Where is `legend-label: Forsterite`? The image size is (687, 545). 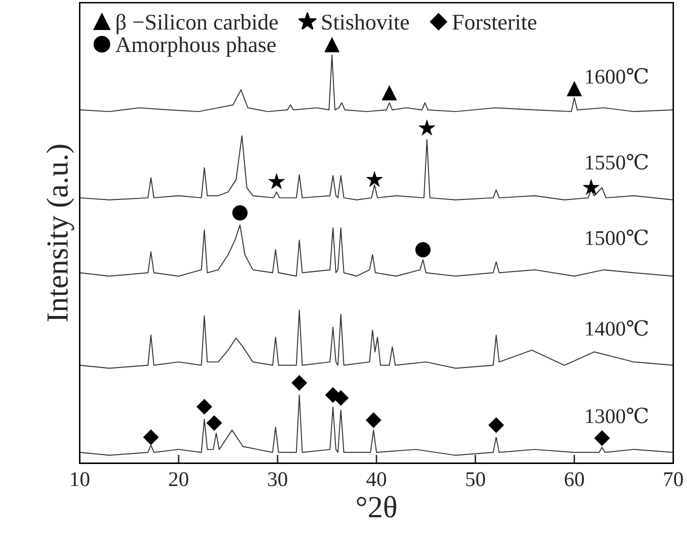
legend-label: Forsterite is located at coordinates (494, 22).